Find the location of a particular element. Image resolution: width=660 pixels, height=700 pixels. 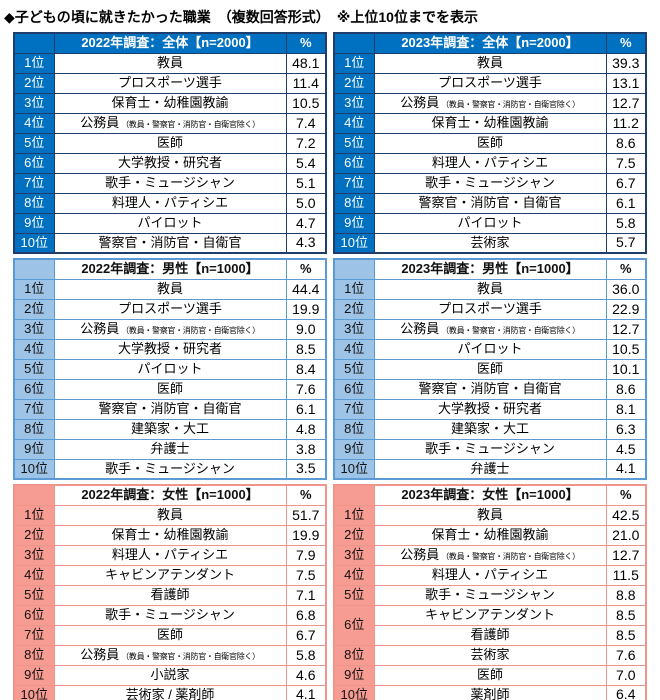

job-name: 芸術家 / 薬剤師 is located at coordinates (170, 693).